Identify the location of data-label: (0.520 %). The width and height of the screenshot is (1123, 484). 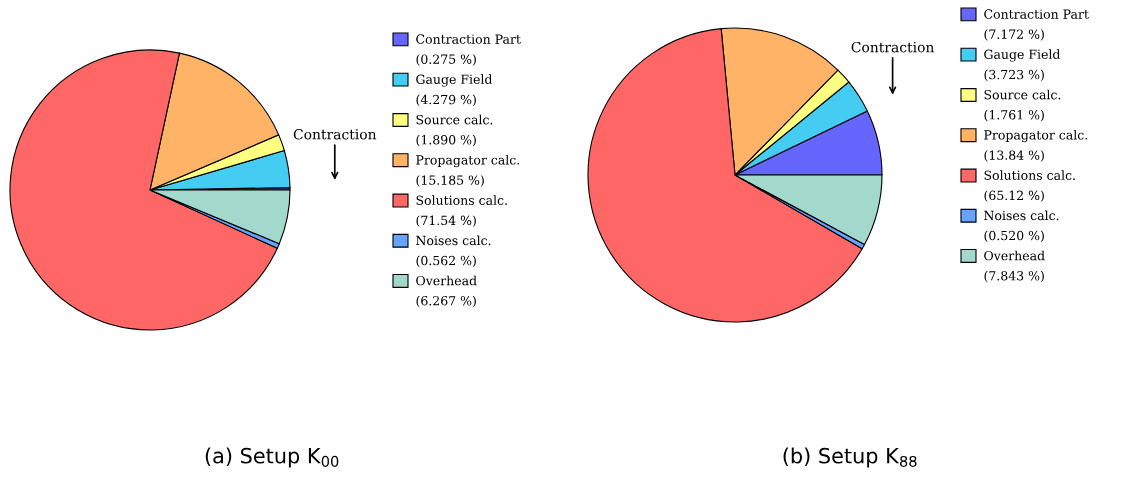
(1014, 236).